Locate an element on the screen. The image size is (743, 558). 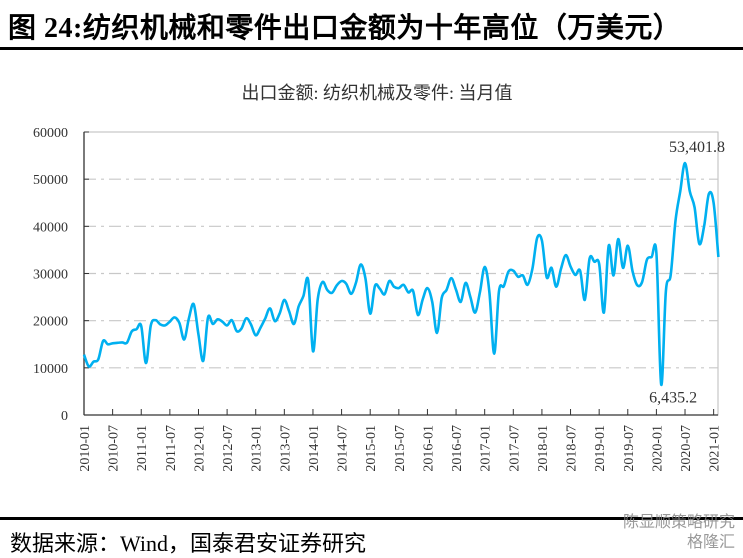
x-tick-label: 2012-01 is located at coordinates (199, 448).